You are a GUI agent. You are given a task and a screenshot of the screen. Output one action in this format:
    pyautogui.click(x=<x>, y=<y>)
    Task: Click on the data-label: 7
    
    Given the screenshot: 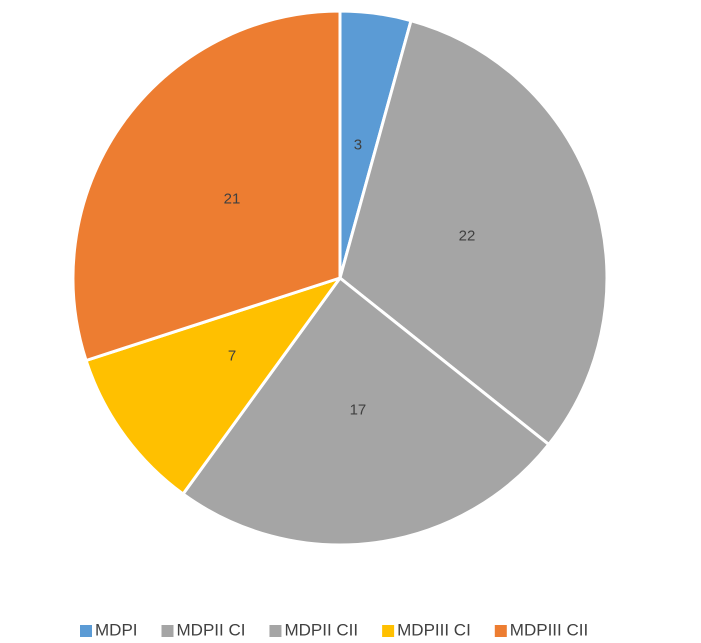 What is the action you would take?
    pyautogui.click(x=232, y=355)
    